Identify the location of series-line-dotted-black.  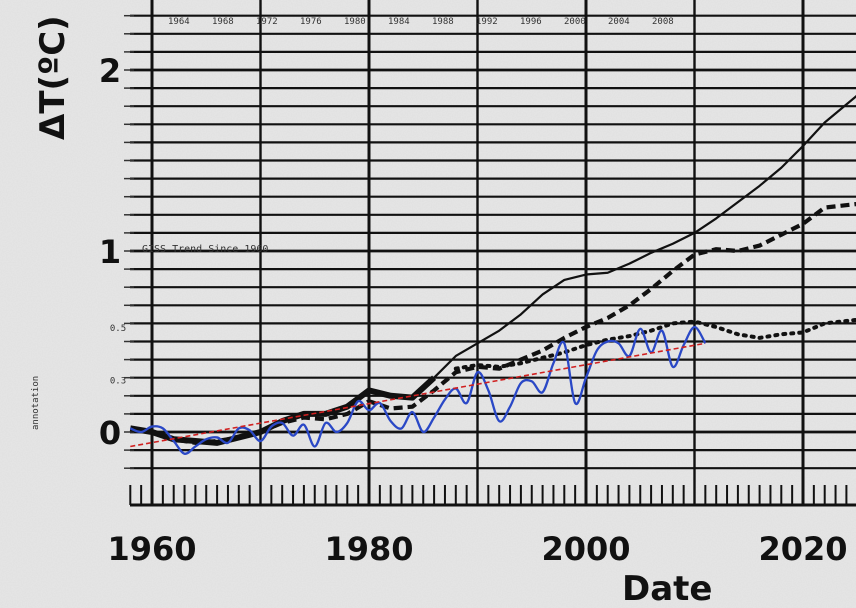
(654, 344).